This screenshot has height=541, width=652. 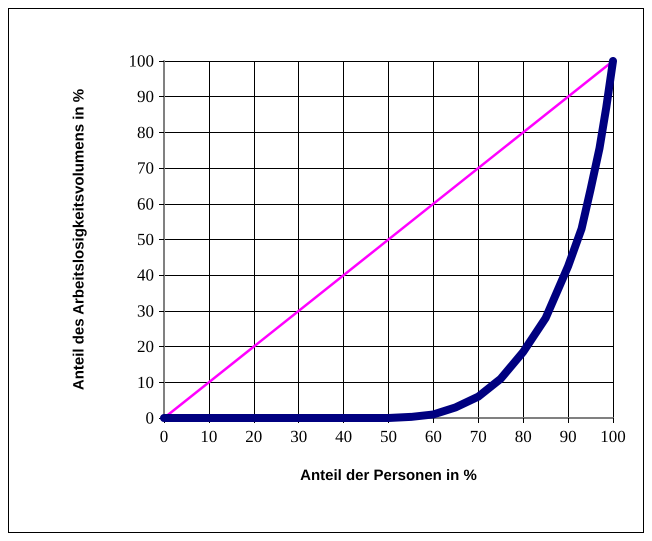 What do you see at coordinates (433, 436) in the screenshot?
I see `x-tick-label: 60` at bounding box center [433, 436].